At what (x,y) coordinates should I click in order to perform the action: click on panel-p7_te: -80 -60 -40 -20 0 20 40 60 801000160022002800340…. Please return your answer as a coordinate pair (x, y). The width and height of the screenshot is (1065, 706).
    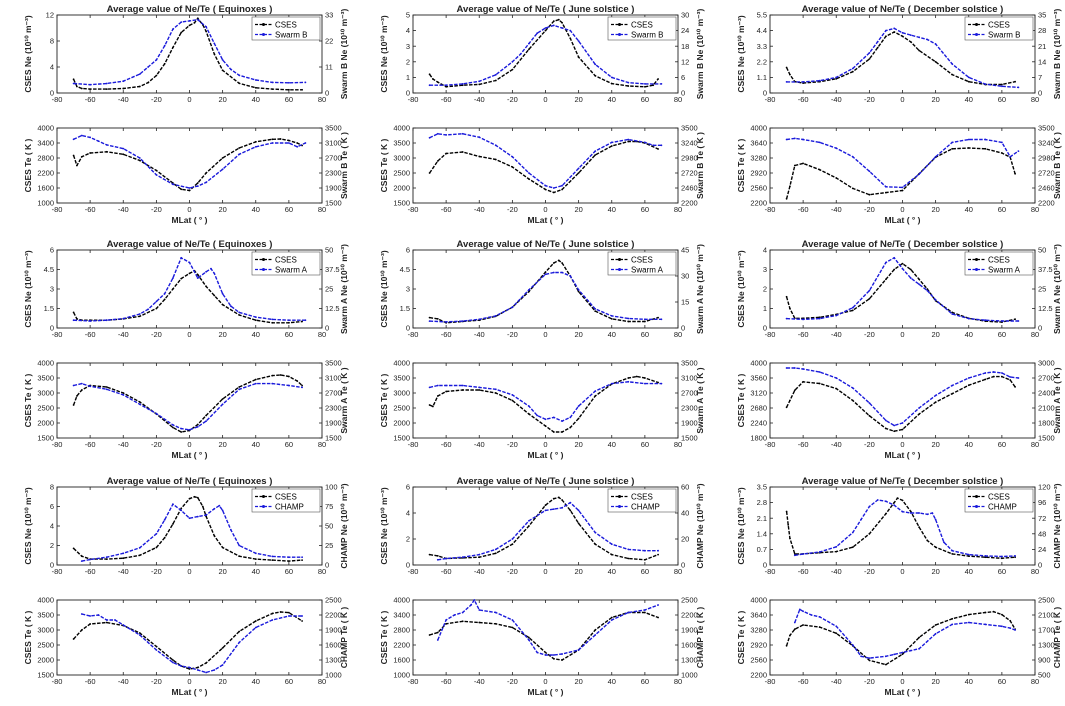
    Looking at the image, I should click on (542, 646).